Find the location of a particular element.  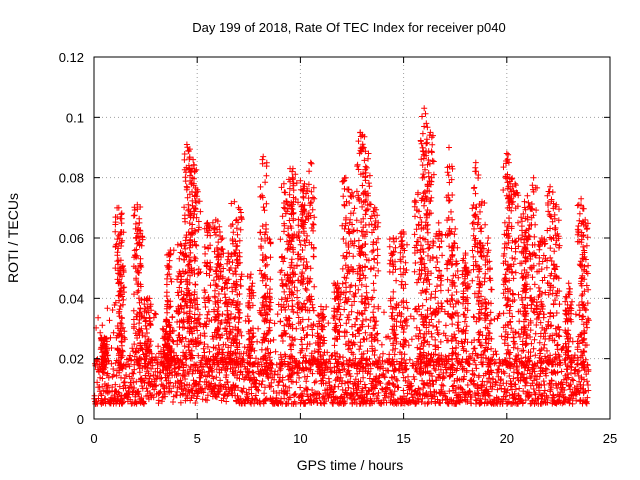

x-tick-label: 10 is located at coordinates (300, 438).